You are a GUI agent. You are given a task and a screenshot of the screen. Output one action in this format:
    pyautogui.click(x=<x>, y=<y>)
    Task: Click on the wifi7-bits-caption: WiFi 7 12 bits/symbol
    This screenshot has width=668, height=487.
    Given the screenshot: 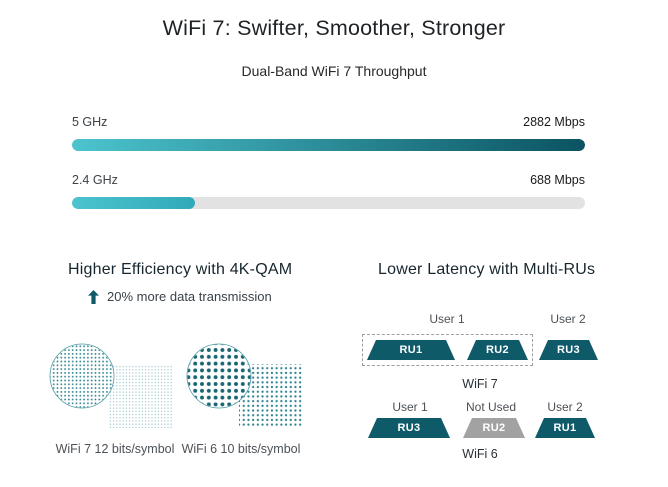 What is the action you would take?
    pyautogui.click(x=115, y=449)
    